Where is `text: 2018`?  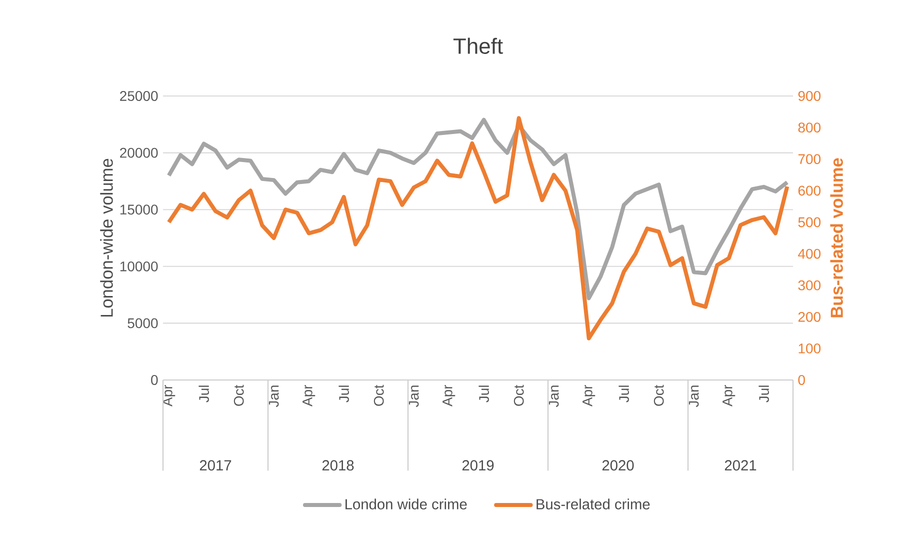
text: 2018 is located at coordinates (338, 465).